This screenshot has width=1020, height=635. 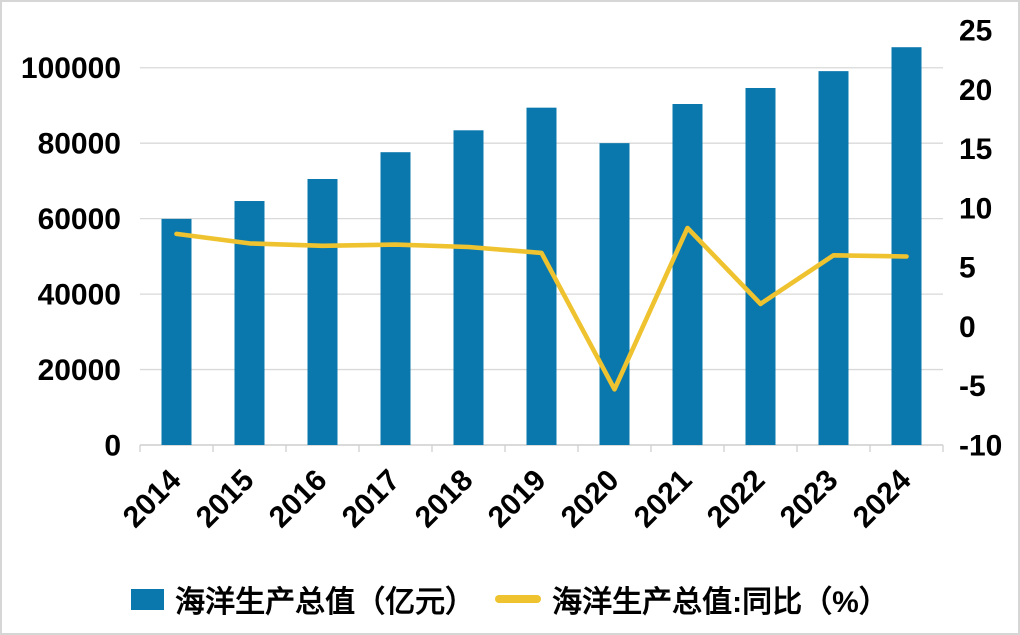 What do you see at coordinates (833, 258) in the screenshot?
I see `bar-2023` at bounding box center [833, 258].